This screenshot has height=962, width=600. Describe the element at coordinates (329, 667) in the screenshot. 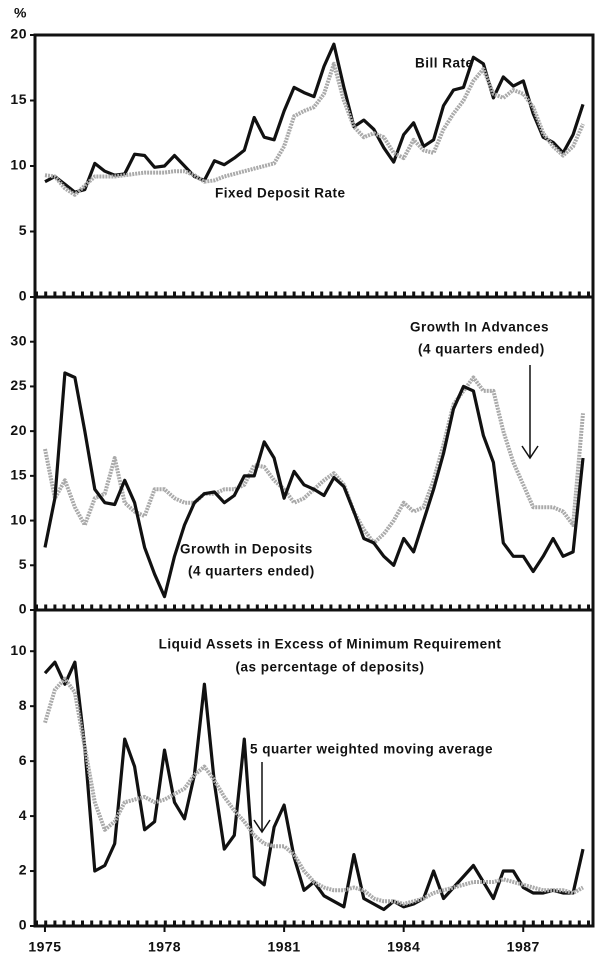

I see `panel-subtitle: (as percentage of deposits)` at that location.